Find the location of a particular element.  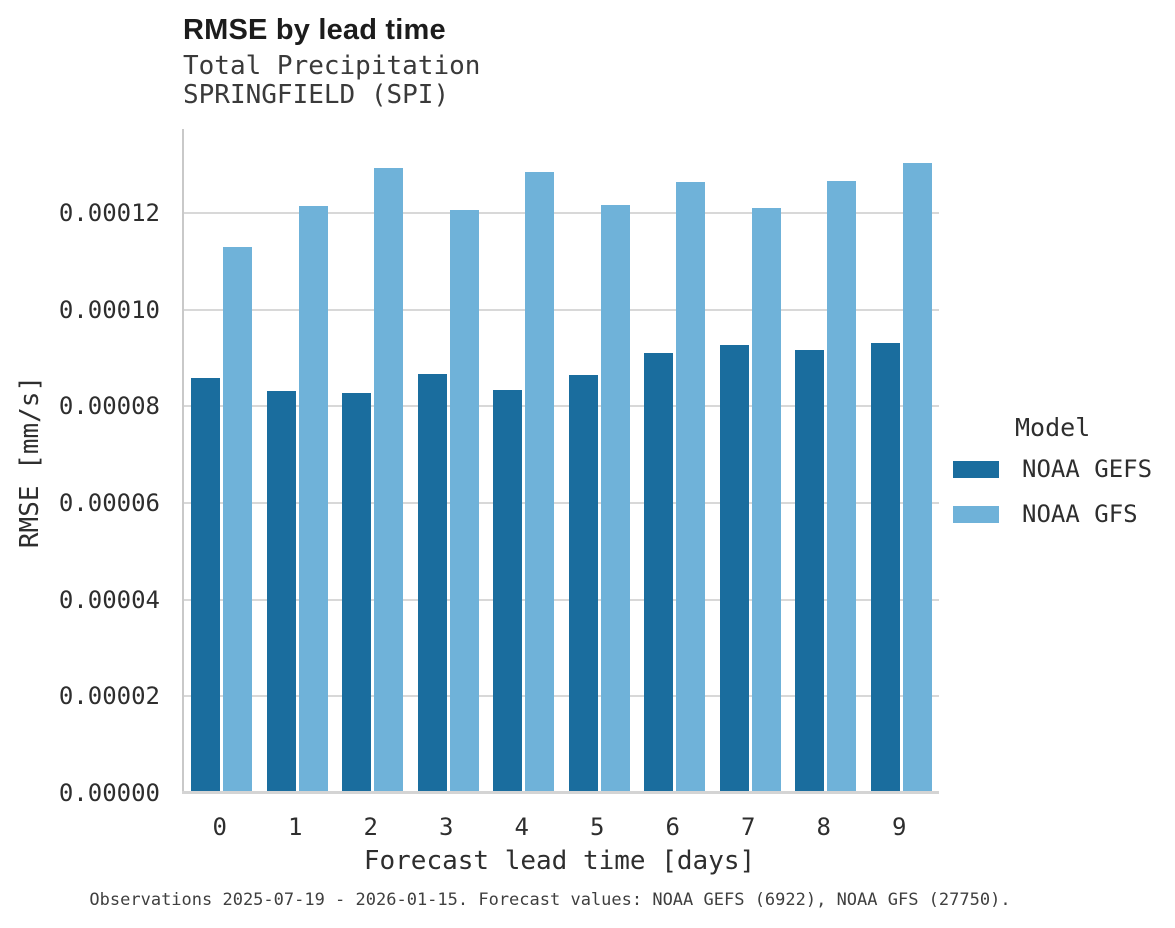

chart-subtitle-variable: Total Precipitation is located at coordinates (332, 66).